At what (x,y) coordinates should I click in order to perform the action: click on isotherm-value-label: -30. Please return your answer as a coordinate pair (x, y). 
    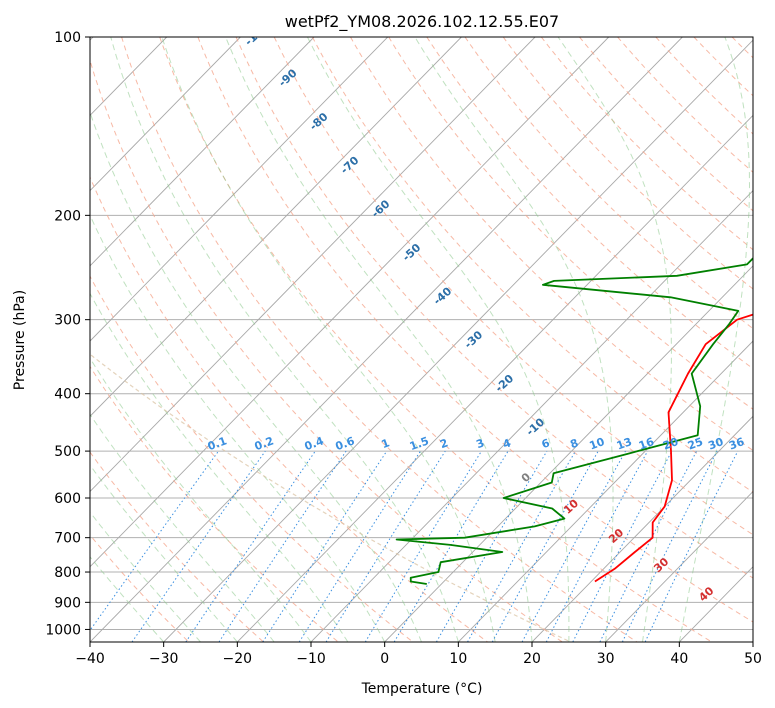
    Looking at the image, I should click on (474, 339).